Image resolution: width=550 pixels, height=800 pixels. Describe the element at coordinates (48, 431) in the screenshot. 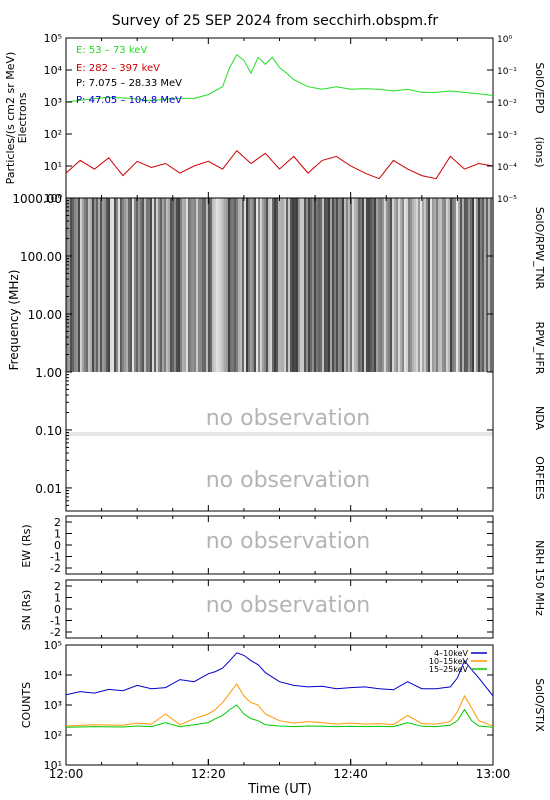

I see `radio-tick-label: 0.10` at that location.